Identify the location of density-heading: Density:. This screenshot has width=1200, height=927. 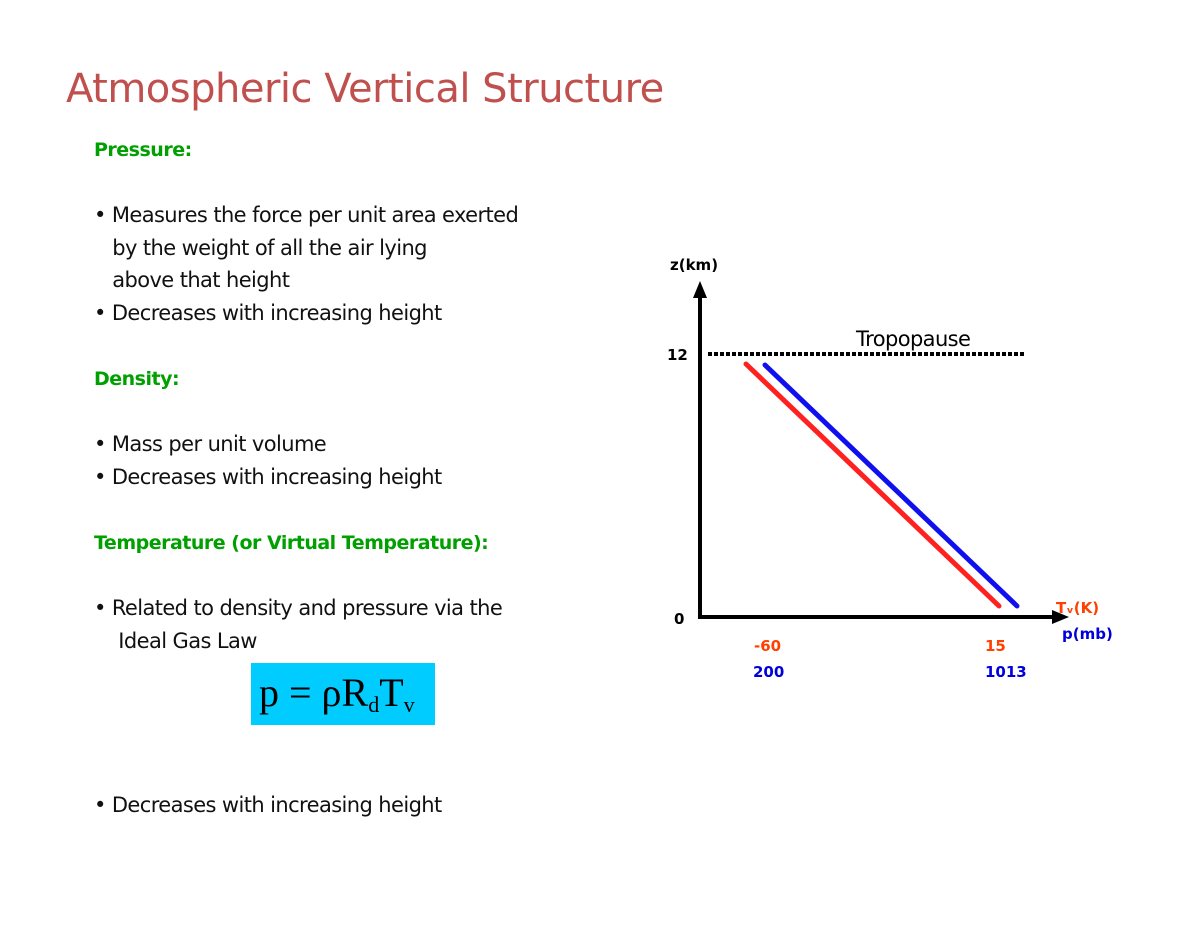
(137, 379).